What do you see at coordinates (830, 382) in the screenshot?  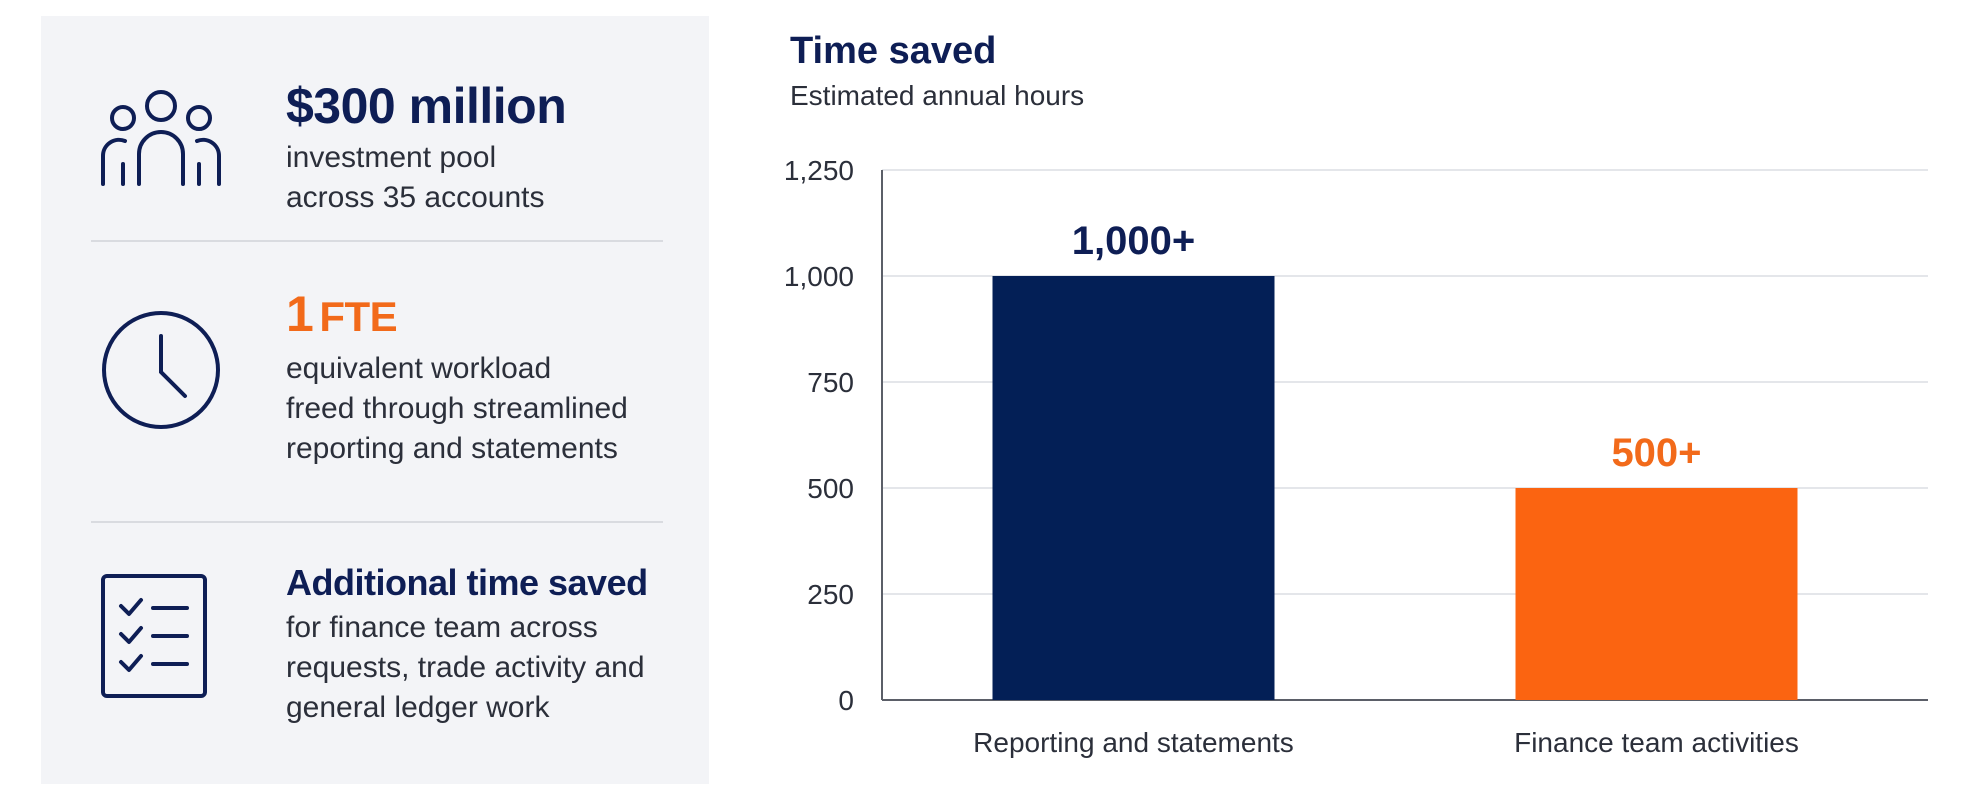 I see `y-tick-label: 750` at bounding box center [830, 382].